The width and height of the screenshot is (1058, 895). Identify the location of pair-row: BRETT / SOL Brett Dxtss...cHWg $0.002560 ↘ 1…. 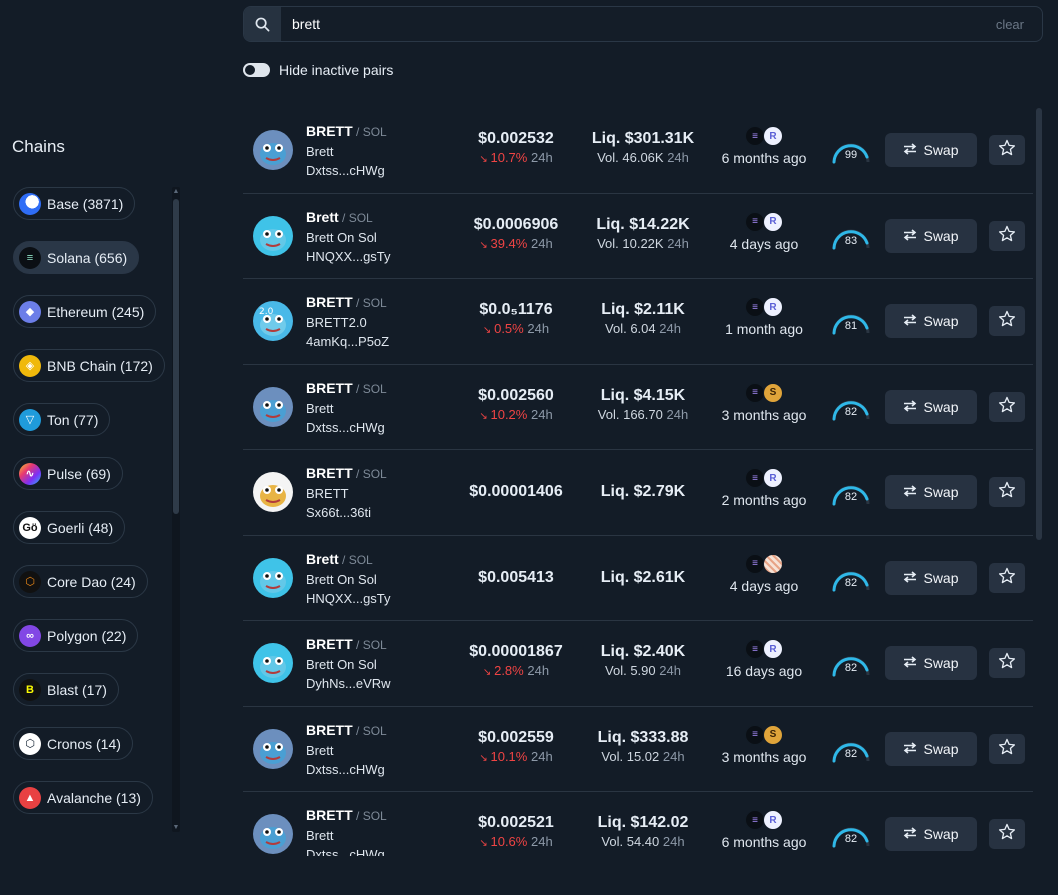
(638, 407).